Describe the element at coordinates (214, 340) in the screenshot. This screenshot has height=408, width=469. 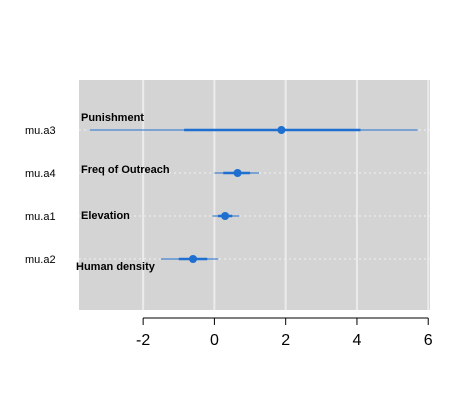
I see `x-tick-label: 0` at that location.